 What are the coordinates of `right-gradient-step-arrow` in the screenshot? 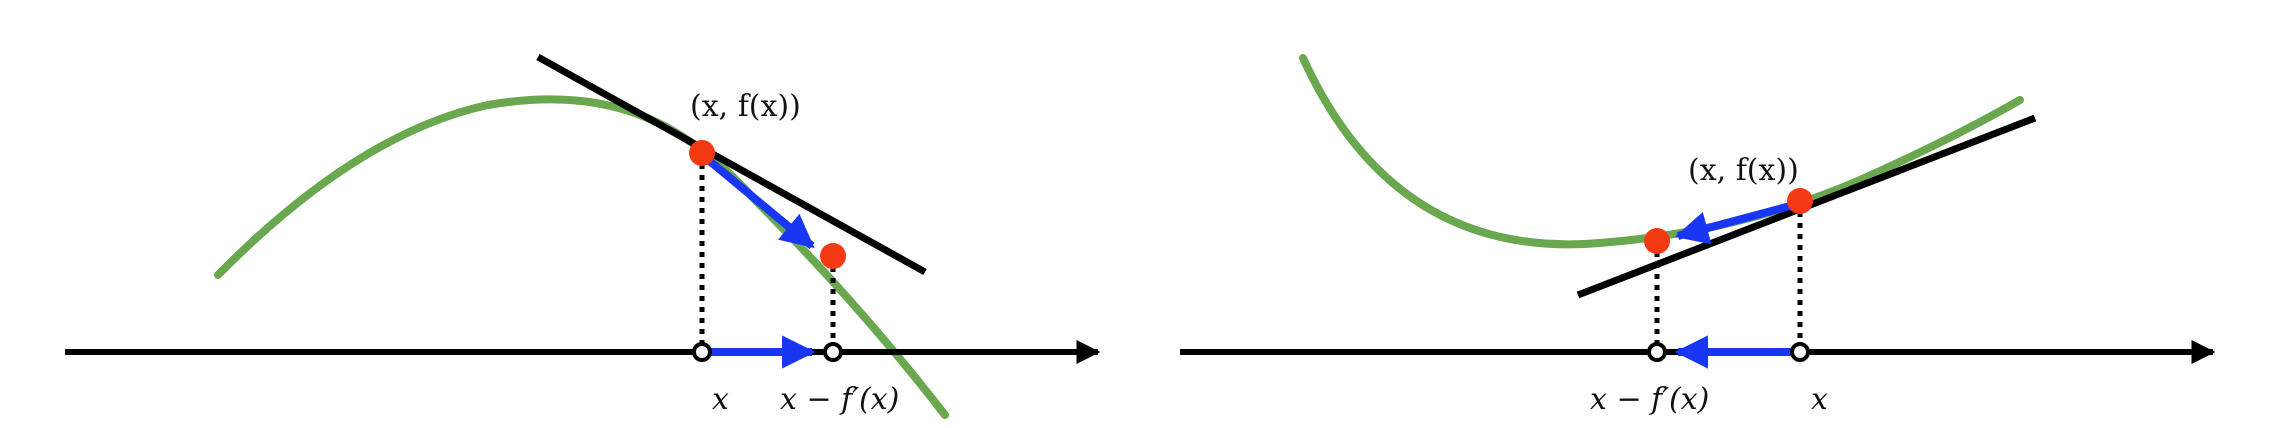 It's located at (1735, 223).